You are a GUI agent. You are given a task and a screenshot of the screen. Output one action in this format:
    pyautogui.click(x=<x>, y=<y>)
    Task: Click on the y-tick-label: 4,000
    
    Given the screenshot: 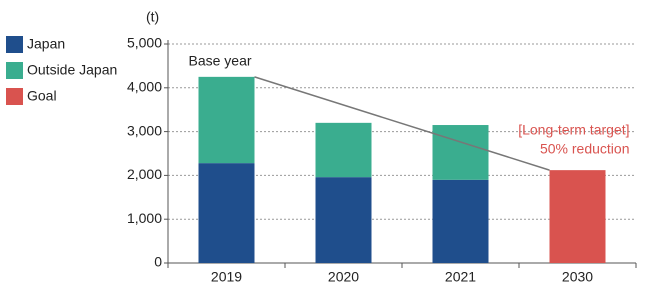 What is the action you would take?
    pyautogui.click(x=144, y=87)
    